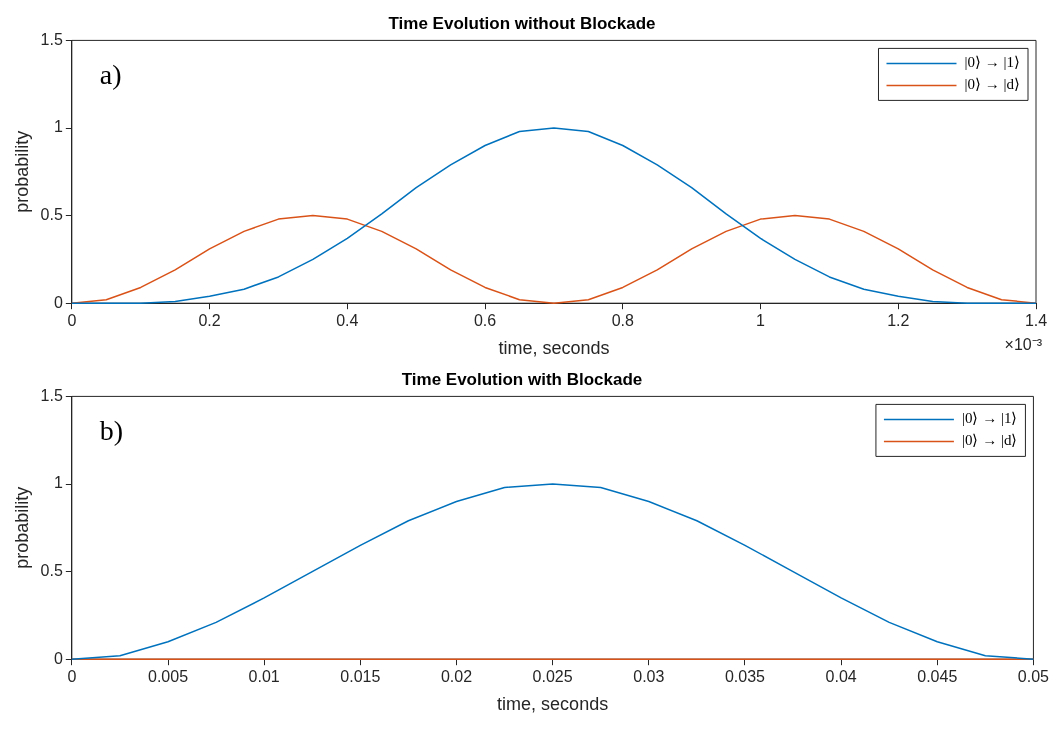  I want to click on text: ×10⁻³, so click(1023, 344).